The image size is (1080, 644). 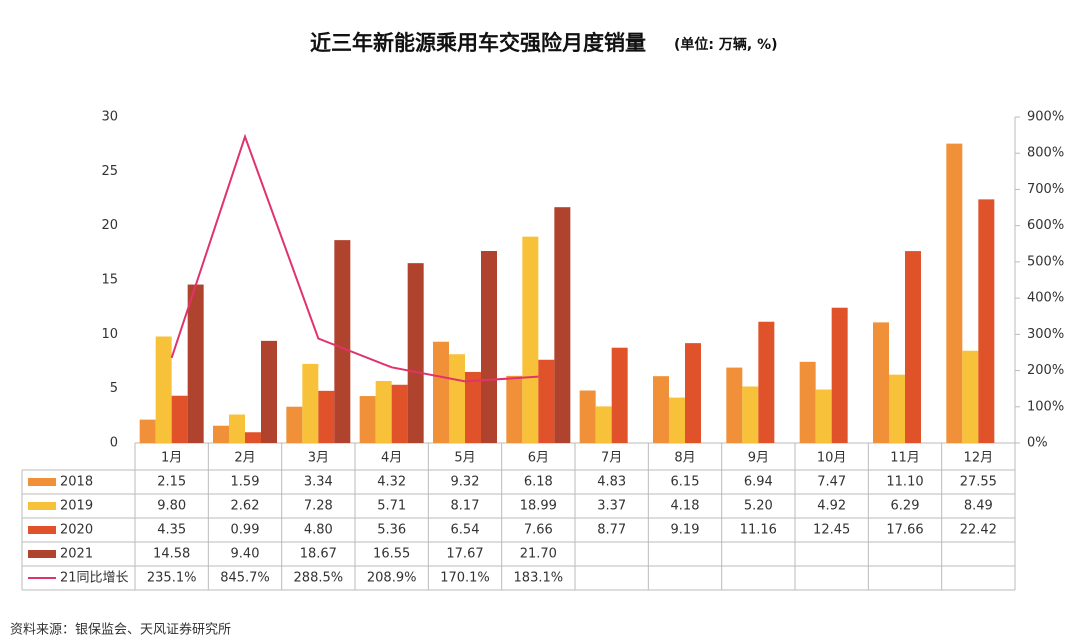 What do you see at coordinates (1045, 117) in the screenshot?
I see `y2-tick-label: 900%` at bounding box center [1045, 117].